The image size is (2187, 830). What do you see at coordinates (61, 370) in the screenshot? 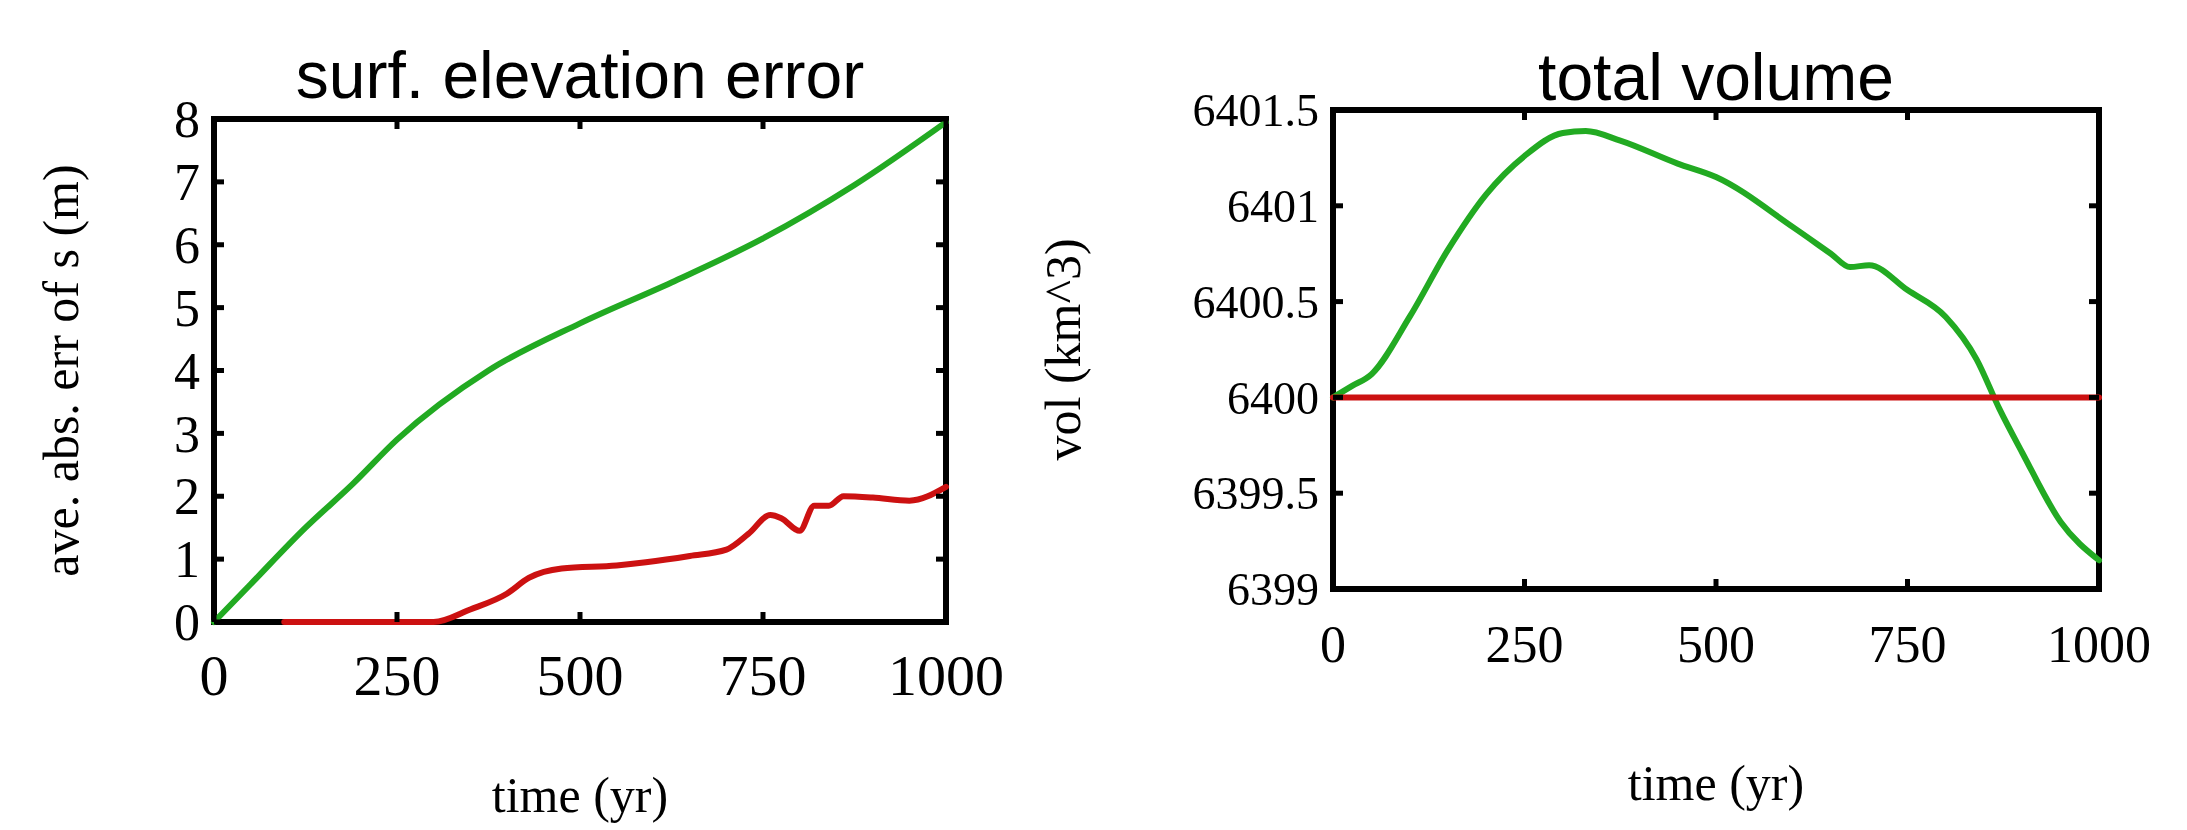
I see `y-axis-title: ave. abs. err of s (m)` at bounding box center [61, 370].